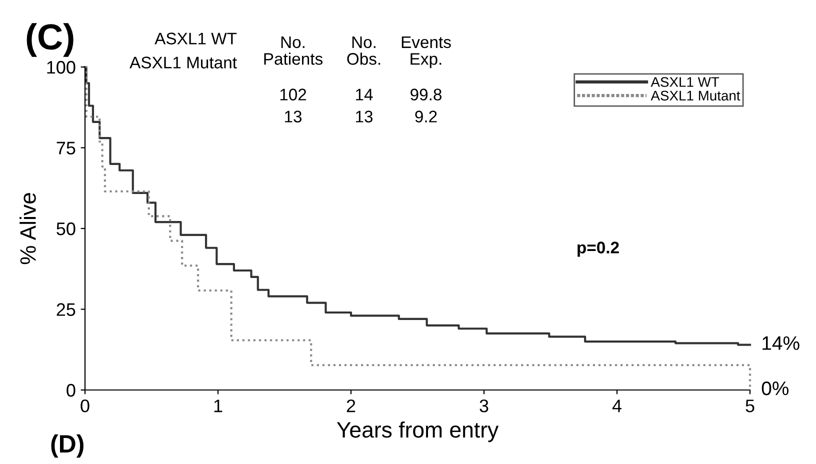 Image resolution: width=816 pixels, height=464 pixels. I want to click on annotation: Events Exp., so click(426, 52).